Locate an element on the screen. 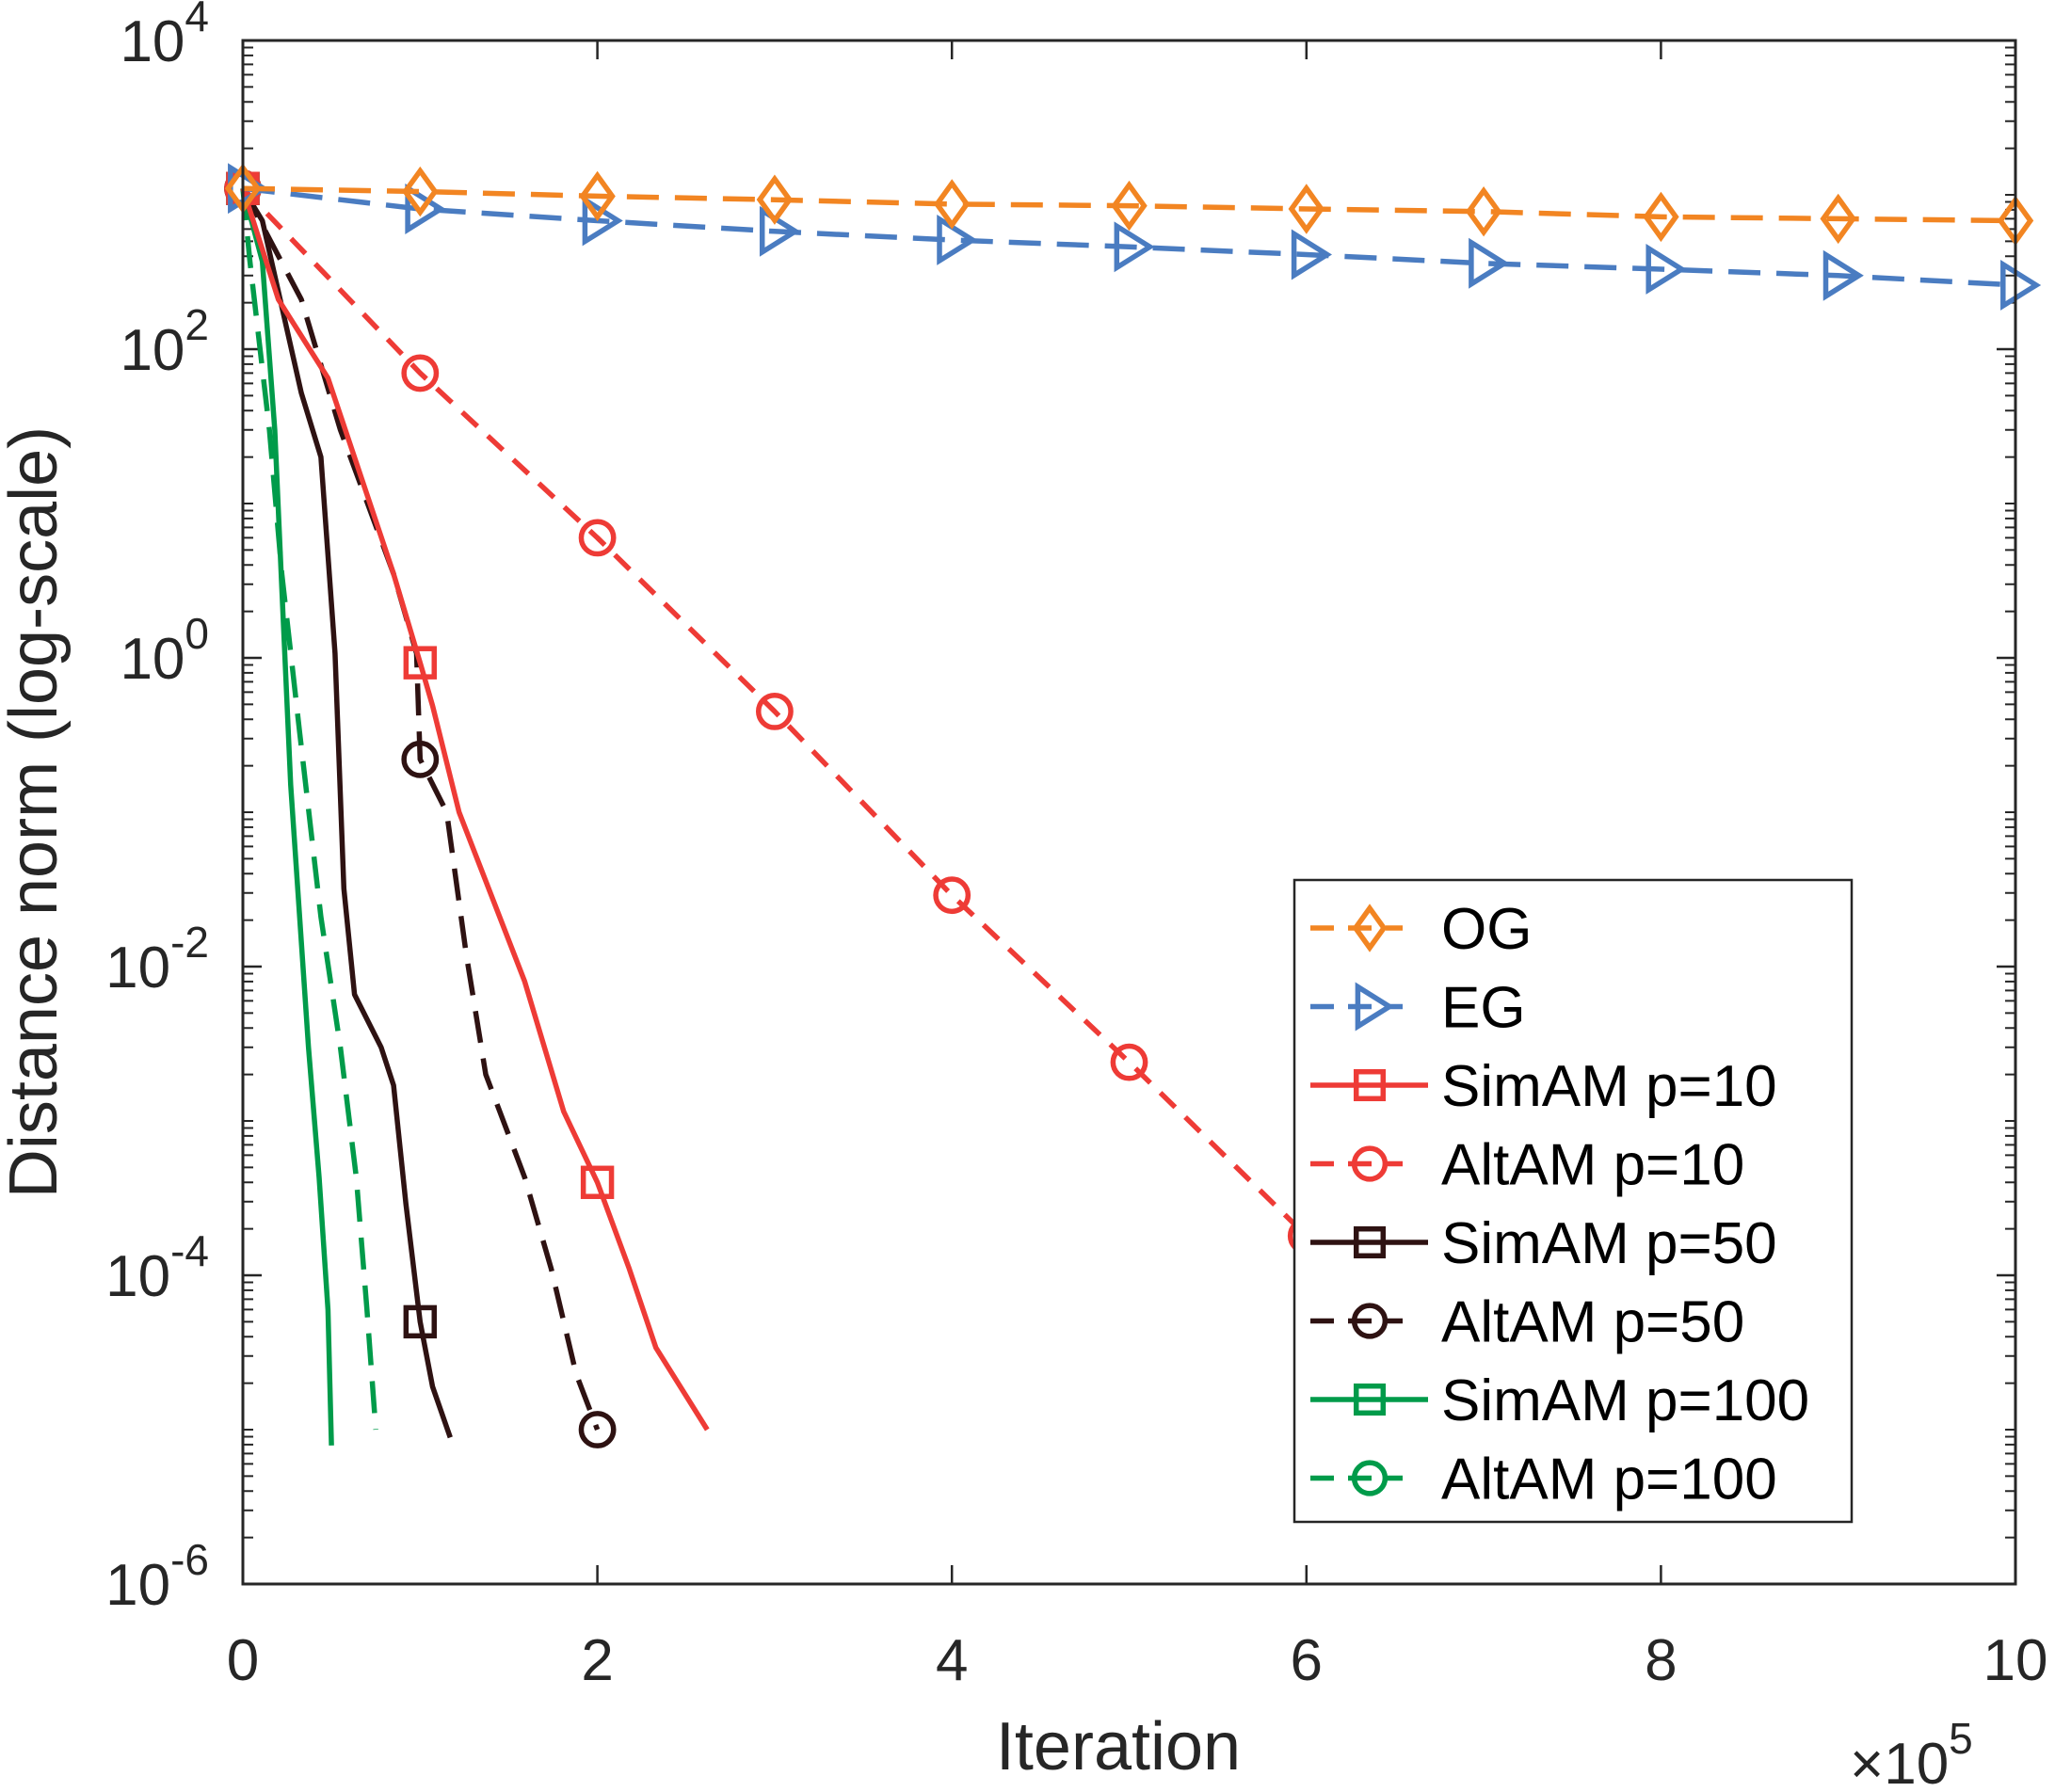 Image resolution: width=2055 pixels, height=1792 pixels. y-axis-label: Distance norm (log-scale) is located at coordinates (36, 812).